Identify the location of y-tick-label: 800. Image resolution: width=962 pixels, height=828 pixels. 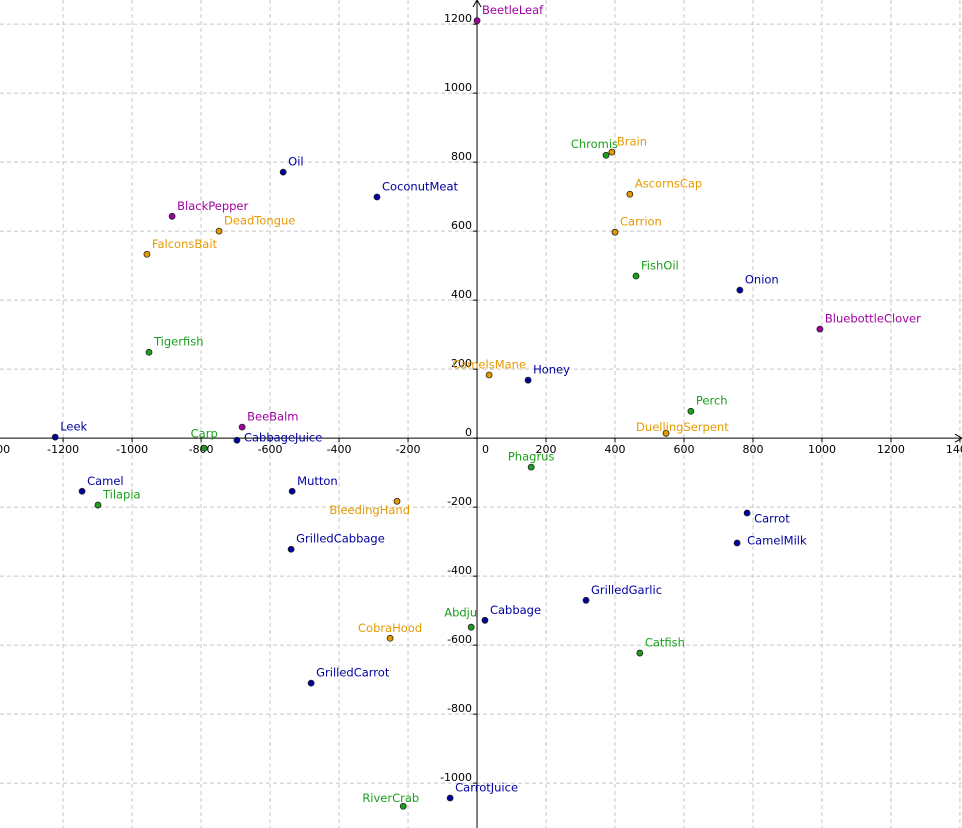
(461, 156).